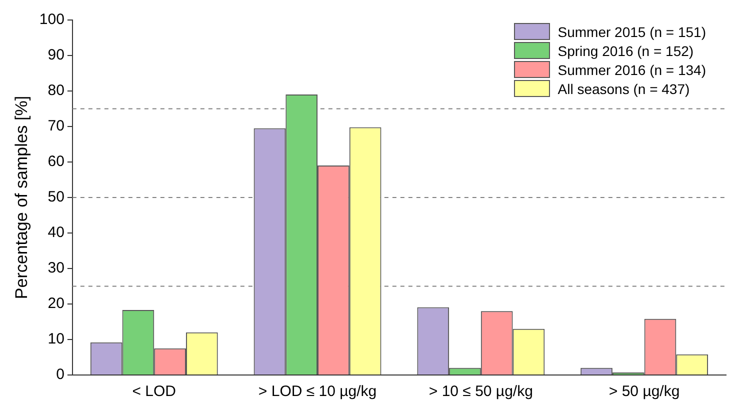 The height and width of the screenshot is (412, 744). What do you see at coordinates (154, 391) in the screenshot?
I see `x-tick-label: < LOD` at bounding box center [154, 391].